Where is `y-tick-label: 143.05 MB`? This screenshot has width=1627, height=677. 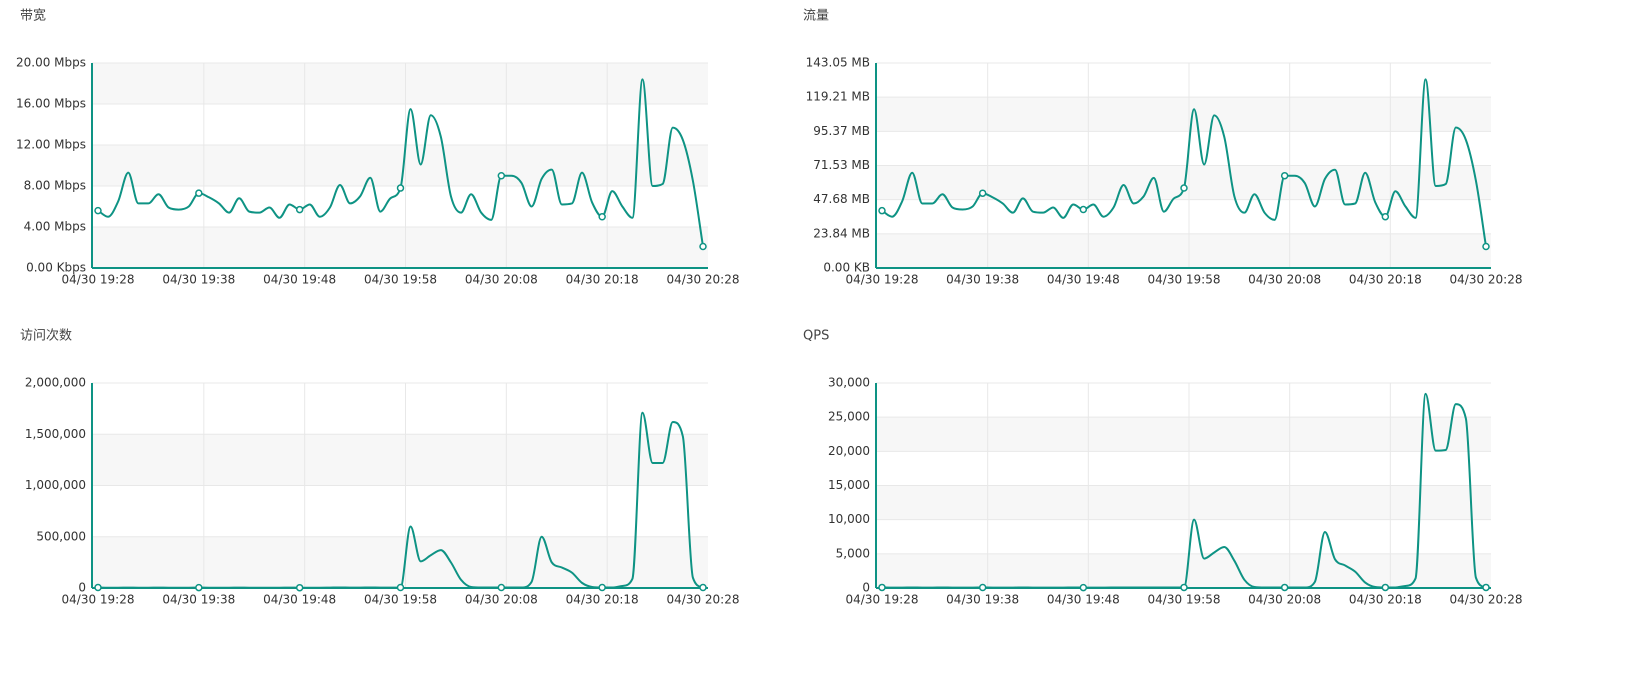 y-tick-label: 143.05 MB is located at coordinates (838, 63).